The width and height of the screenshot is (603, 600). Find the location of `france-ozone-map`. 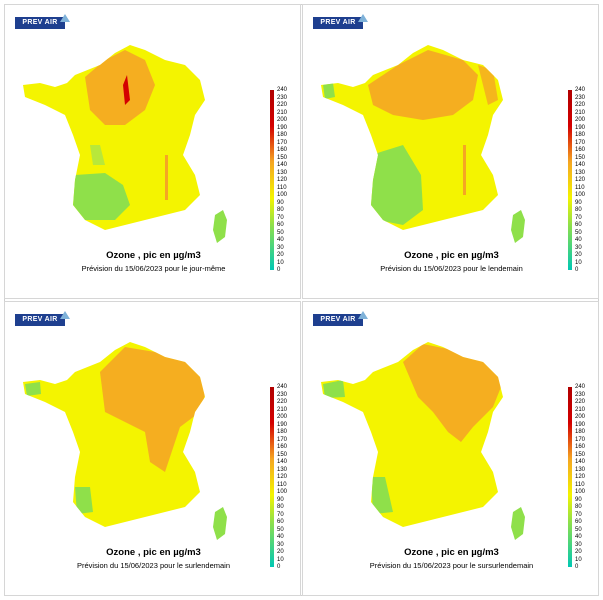

france-ozone-map is located at coordinates (125, 144).